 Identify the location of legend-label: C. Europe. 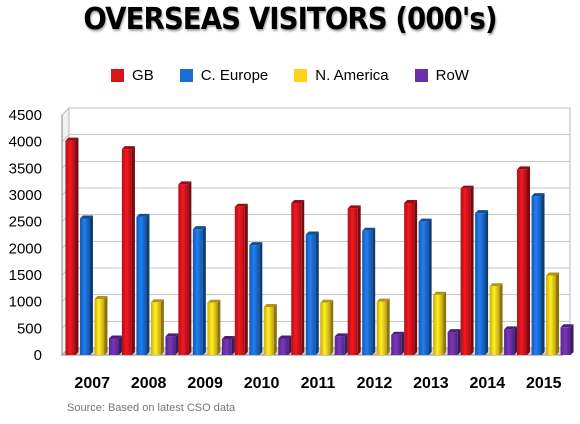
(234, 75).